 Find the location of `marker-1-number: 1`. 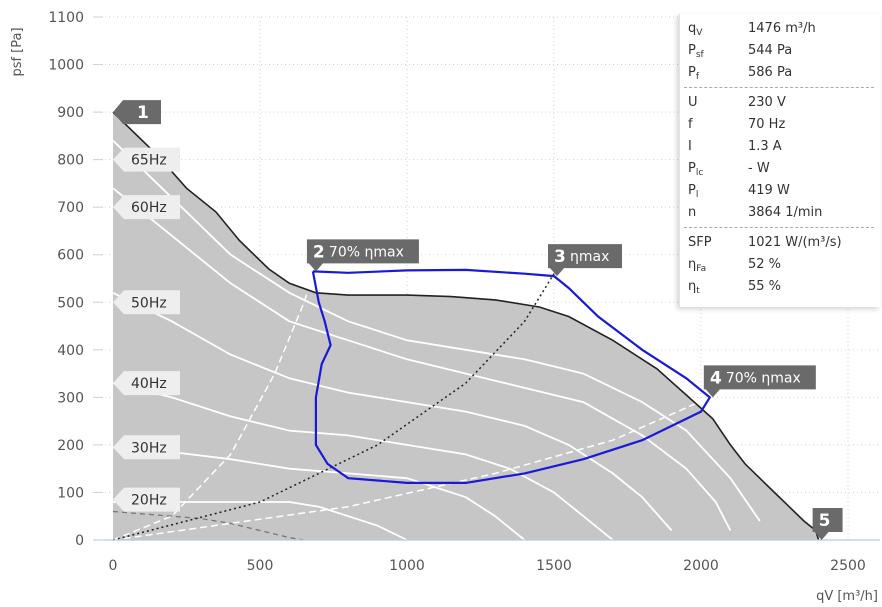

marker-1-number: 1 is located at coordinates (143, 113).